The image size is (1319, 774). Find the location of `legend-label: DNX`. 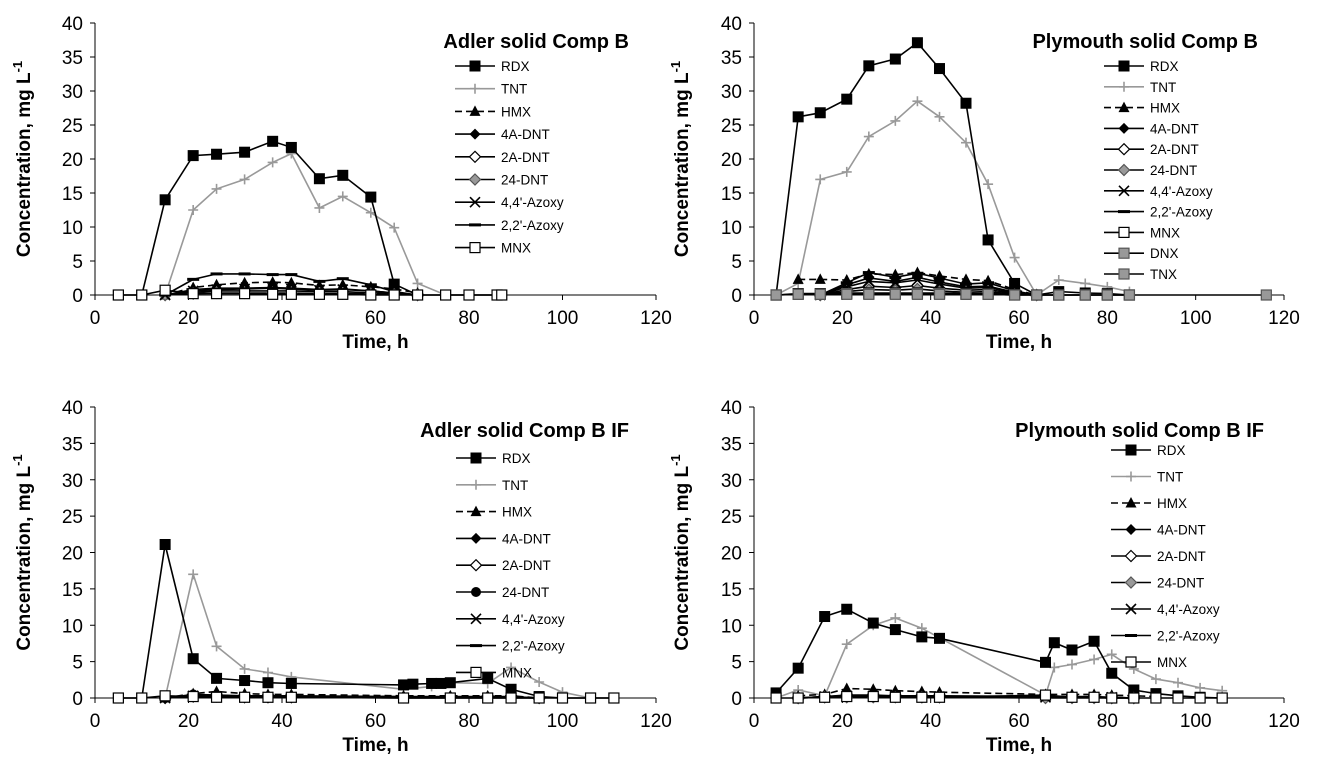

legend-label: DNX is located at coordinates (1164, 253).